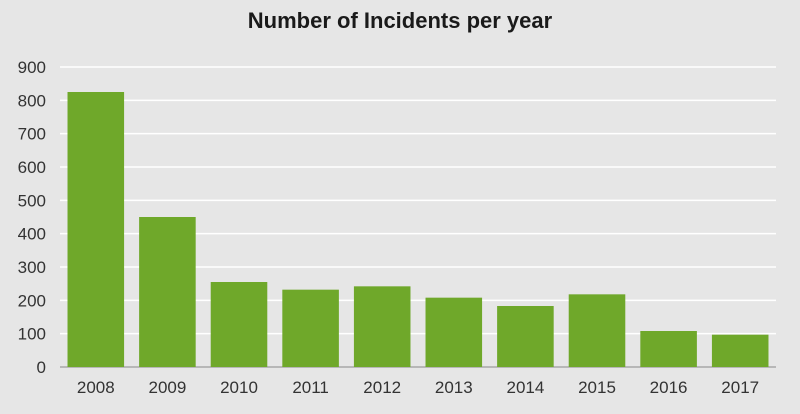 Image resolution: width=800 pixels, height=414 pixels. What do you see at coordinates (597, 387) in the screenshot?
I see `x-tick-label: 2015` at bounding box center [597, 387].